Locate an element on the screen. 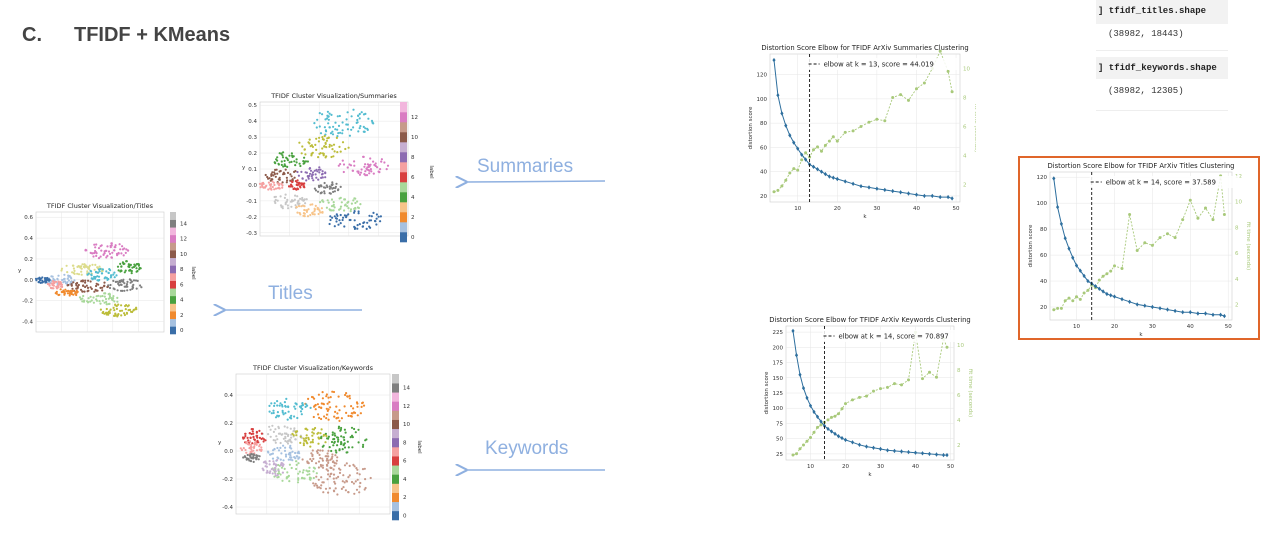 The image size is (1288, 552). y2-tick-label: 8 is located at coordinates (1237, 228).